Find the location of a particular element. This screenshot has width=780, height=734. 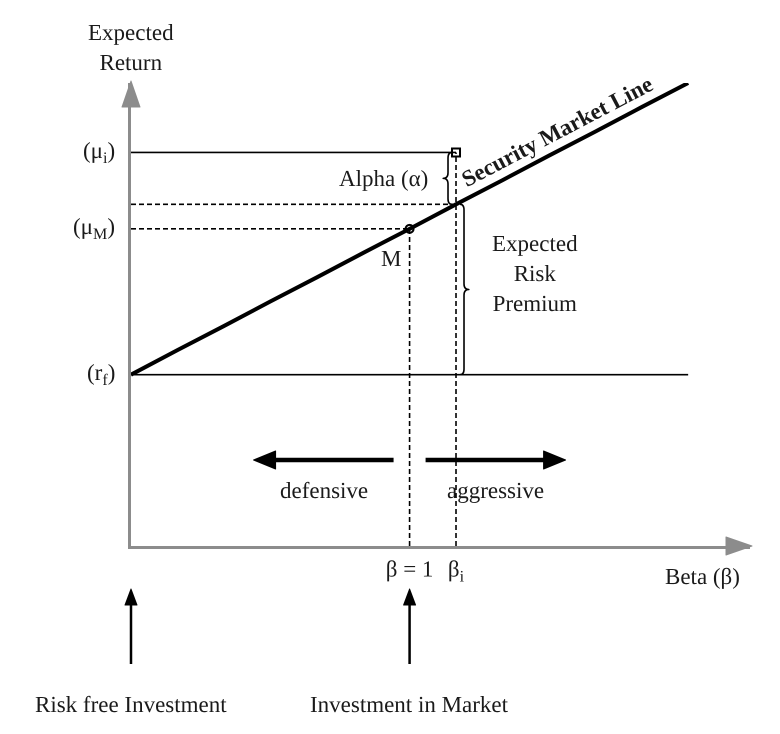

annotation: Expected Risk Premium is located at coordinates (535, 273).